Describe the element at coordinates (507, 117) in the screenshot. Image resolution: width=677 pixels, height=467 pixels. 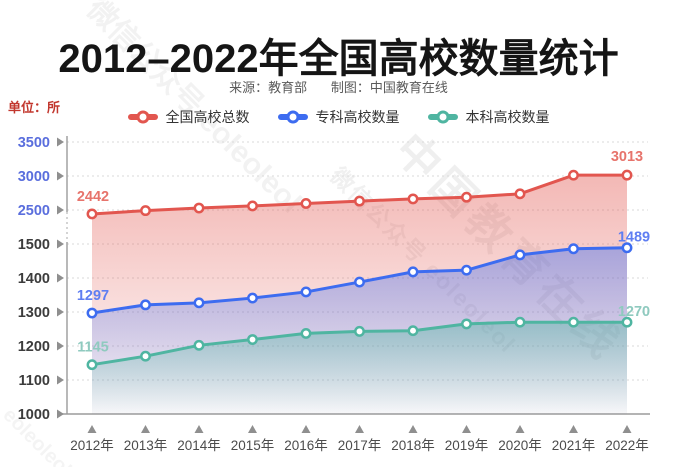
I see `legend-label: 本科高校数量` at that location.